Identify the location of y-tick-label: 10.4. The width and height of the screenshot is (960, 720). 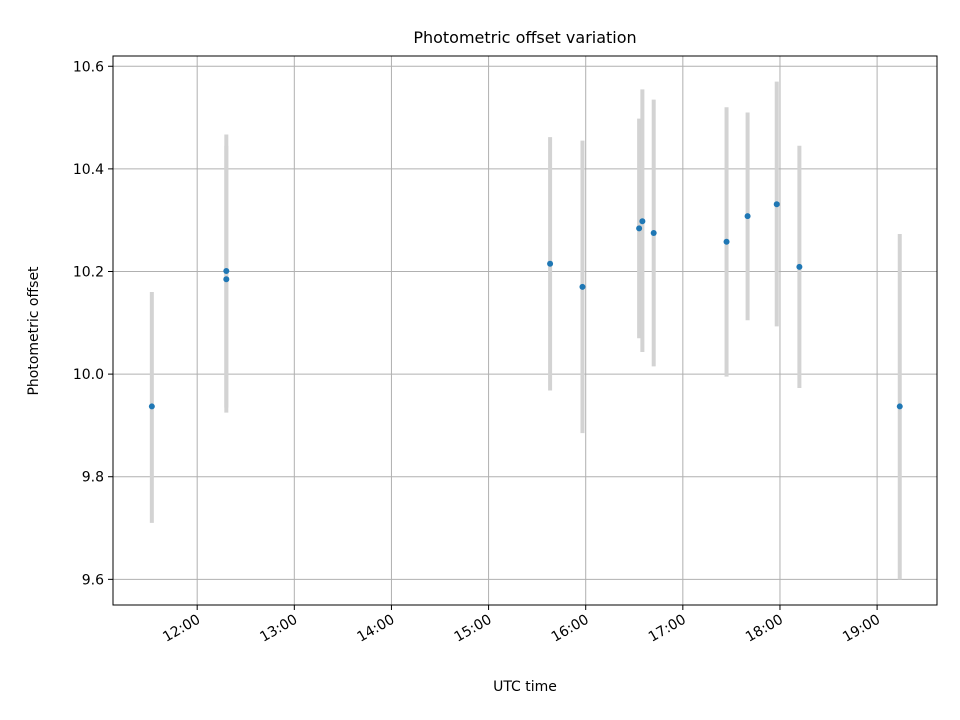
(88, 170).